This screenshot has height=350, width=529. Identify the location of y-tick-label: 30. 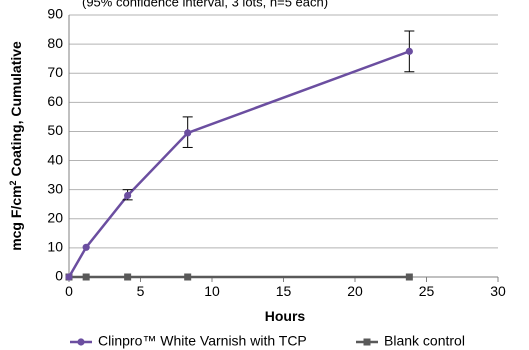
(55, 188).